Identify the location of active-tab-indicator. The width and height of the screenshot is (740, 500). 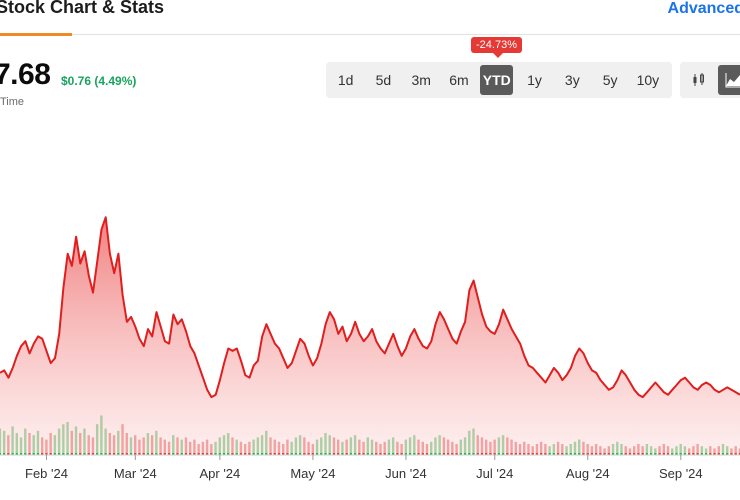
(36, 34).